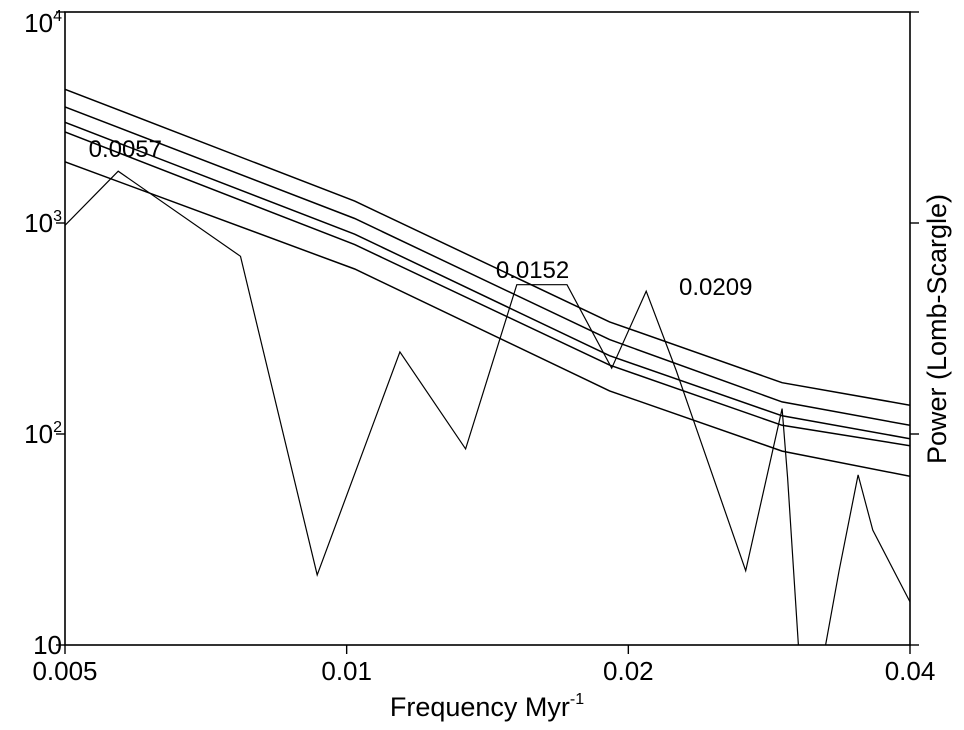 Image resolution: width=964 pixels, height=730 pixels. What do you see at coordinates (43, 434) in the screenshot?
I see `y-tick-label: 10²` at bounding box center [43, 434].